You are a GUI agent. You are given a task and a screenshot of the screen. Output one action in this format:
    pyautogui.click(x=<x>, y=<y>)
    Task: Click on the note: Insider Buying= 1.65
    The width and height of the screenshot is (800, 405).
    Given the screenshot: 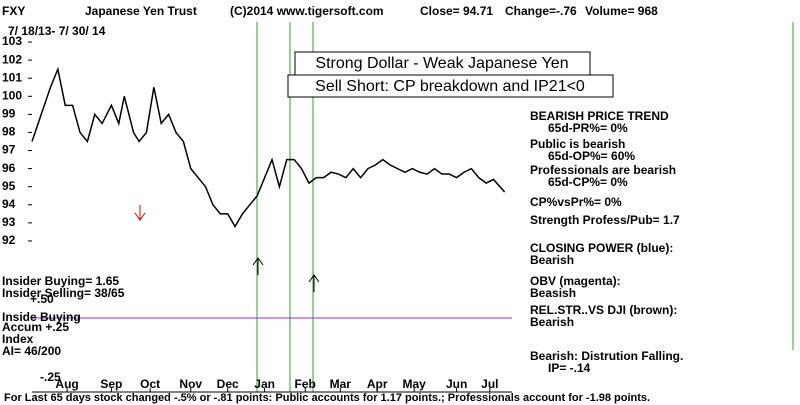 What is the action you would take?
    pyautogui.click(x=60, y=281)
    